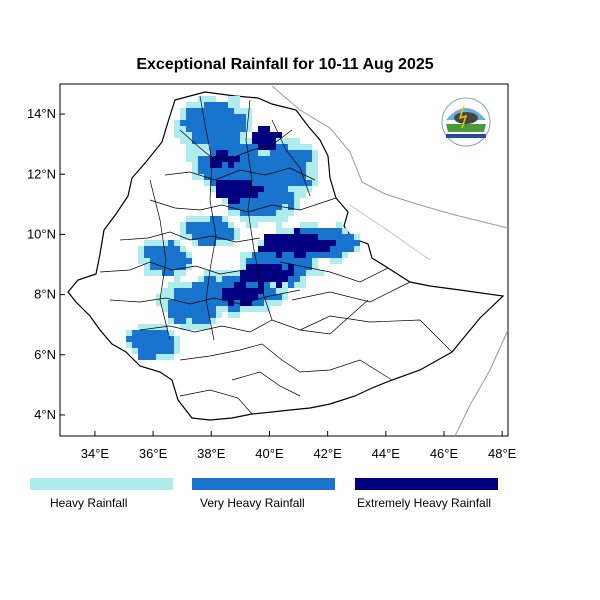 This screenshot has width=600, height=600. Describe the element at coordinates (466, 122) in the screenshot. I see `agency-logo` at that location.